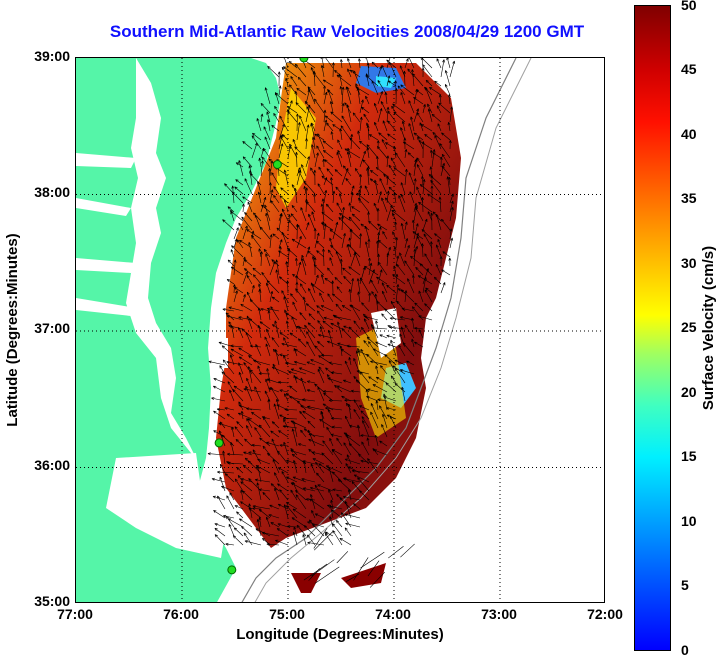 The image size is (724, 659). What do you see at coordinates (52, 465) in the screenshot?
I see `y-tick: 36:00` at bounding box center [52, 465].